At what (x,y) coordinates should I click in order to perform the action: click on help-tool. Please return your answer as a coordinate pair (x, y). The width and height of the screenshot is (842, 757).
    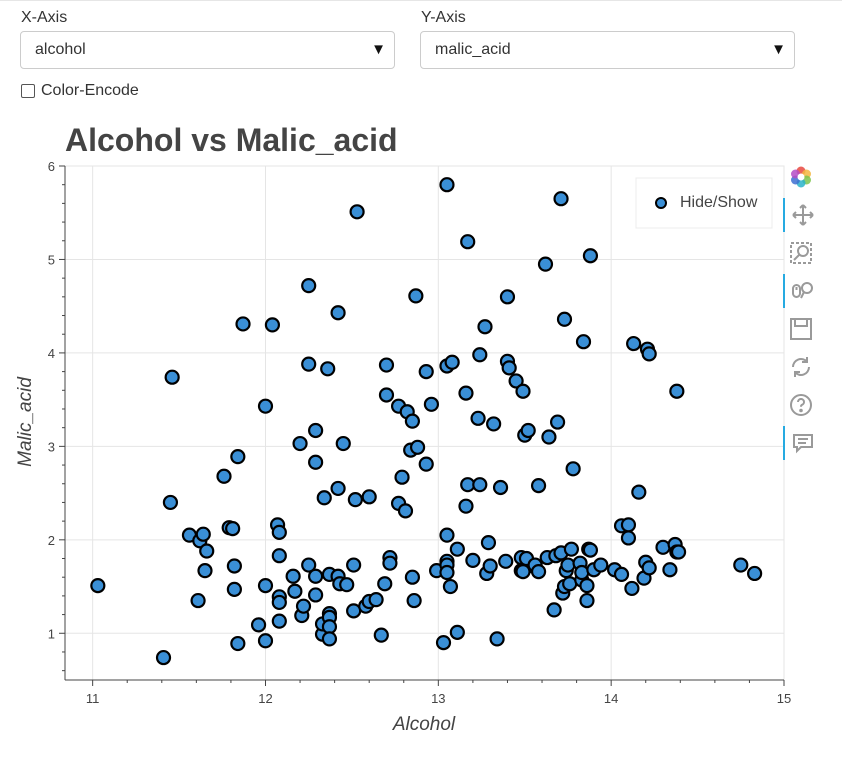
    Looking at the image, I should click on (801, 405).